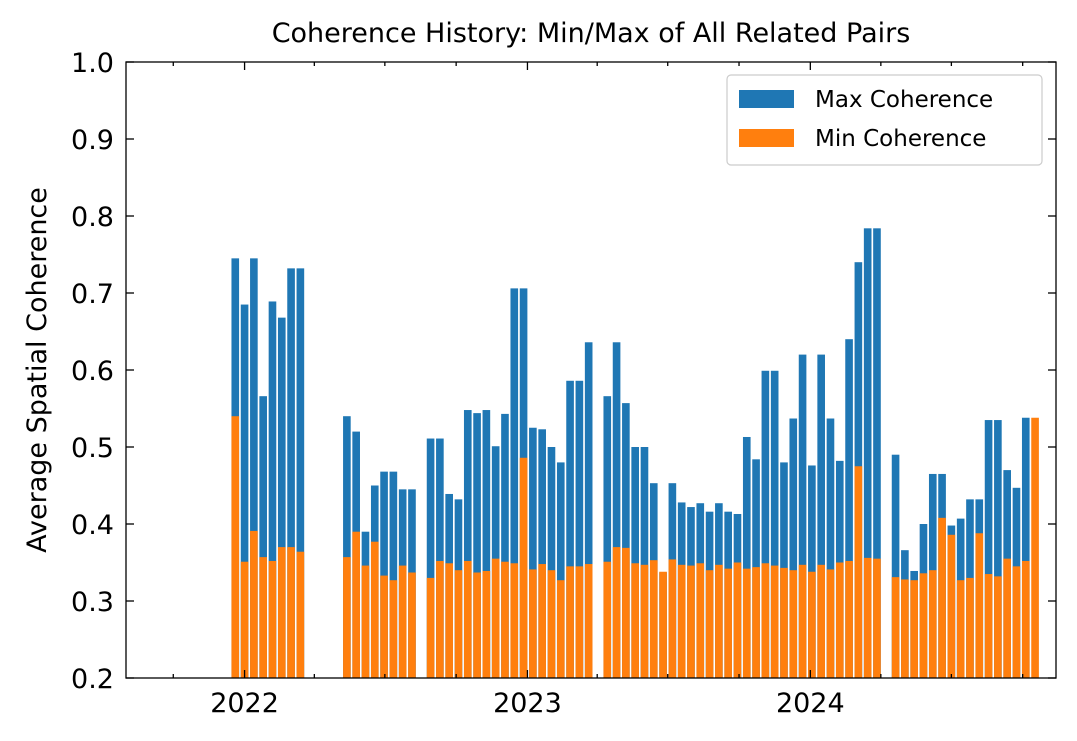 The height and width of the screenshot is (741, 1077). What do you see at coordinates (92, 140) in the screenshot?
I see `y-tick-label: 0.9` at bounding box center [92, 140].